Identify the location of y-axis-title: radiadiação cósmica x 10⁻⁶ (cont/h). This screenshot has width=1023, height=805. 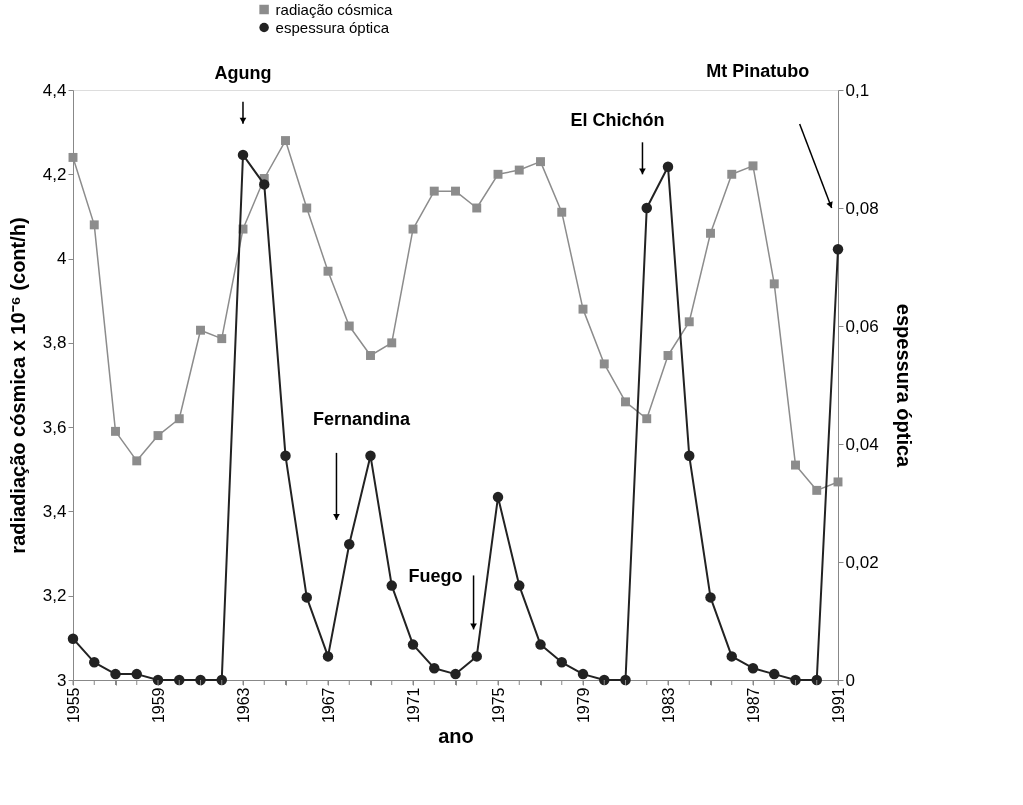
(17, 385).